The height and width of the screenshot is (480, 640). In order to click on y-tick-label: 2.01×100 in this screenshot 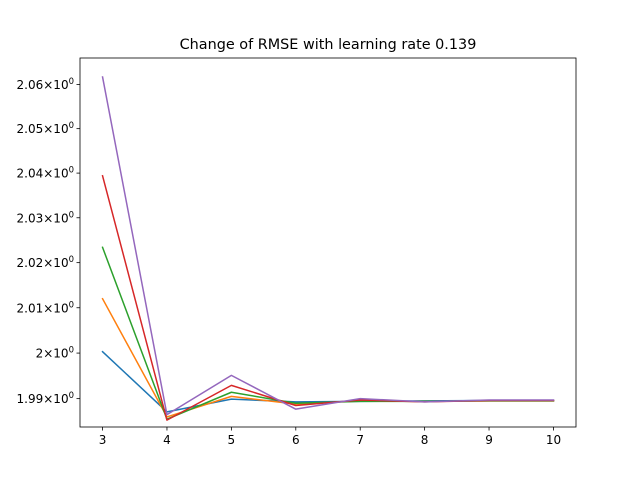, I will do `click(45, 307)`.